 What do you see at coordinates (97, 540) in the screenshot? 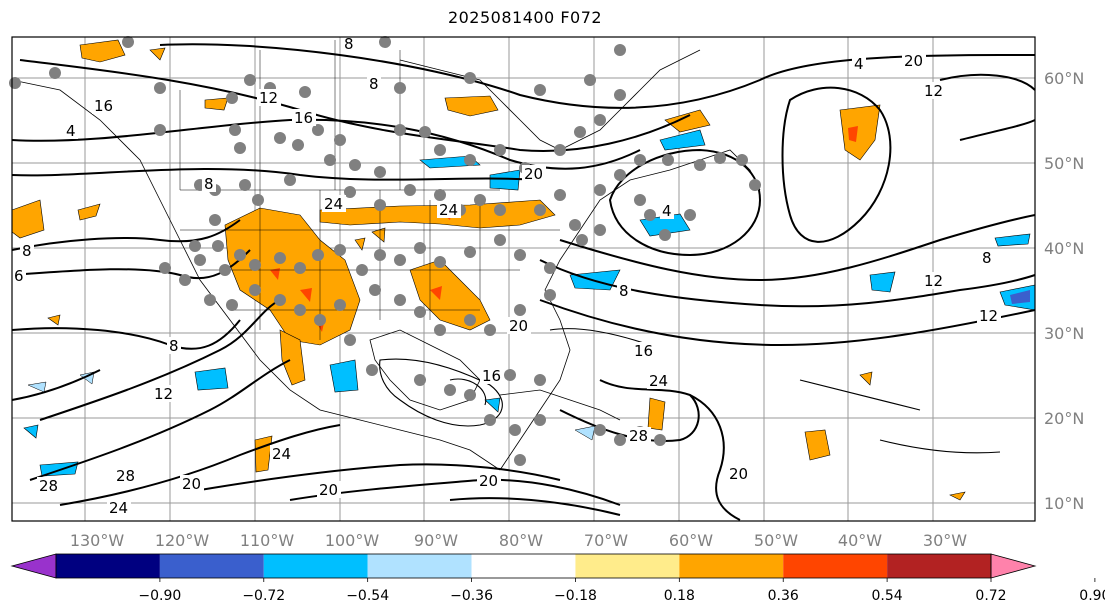
I see `longitude-label: 130°W` at bounding box center [97, 540].